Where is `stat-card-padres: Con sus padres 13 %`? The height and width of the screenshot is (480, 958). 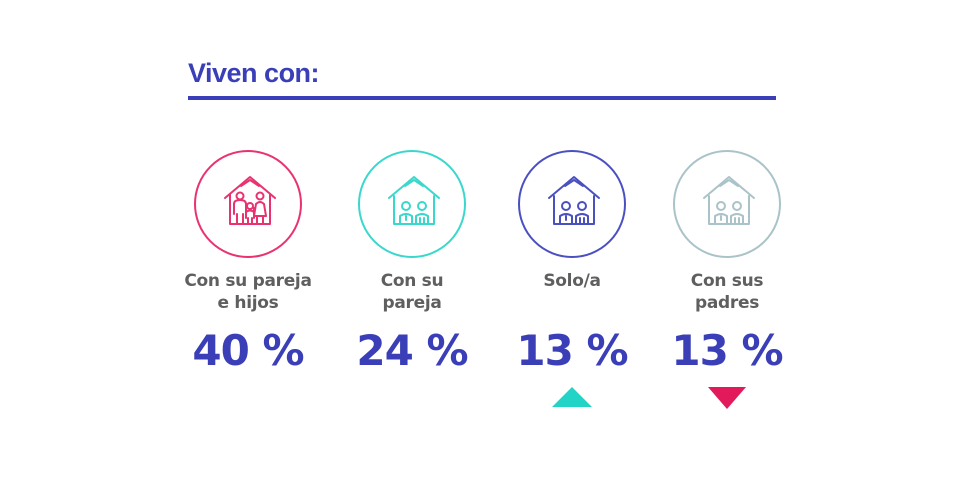 stat-card-padres: Con sus padres 13 % is located at coordinates (727, 279).